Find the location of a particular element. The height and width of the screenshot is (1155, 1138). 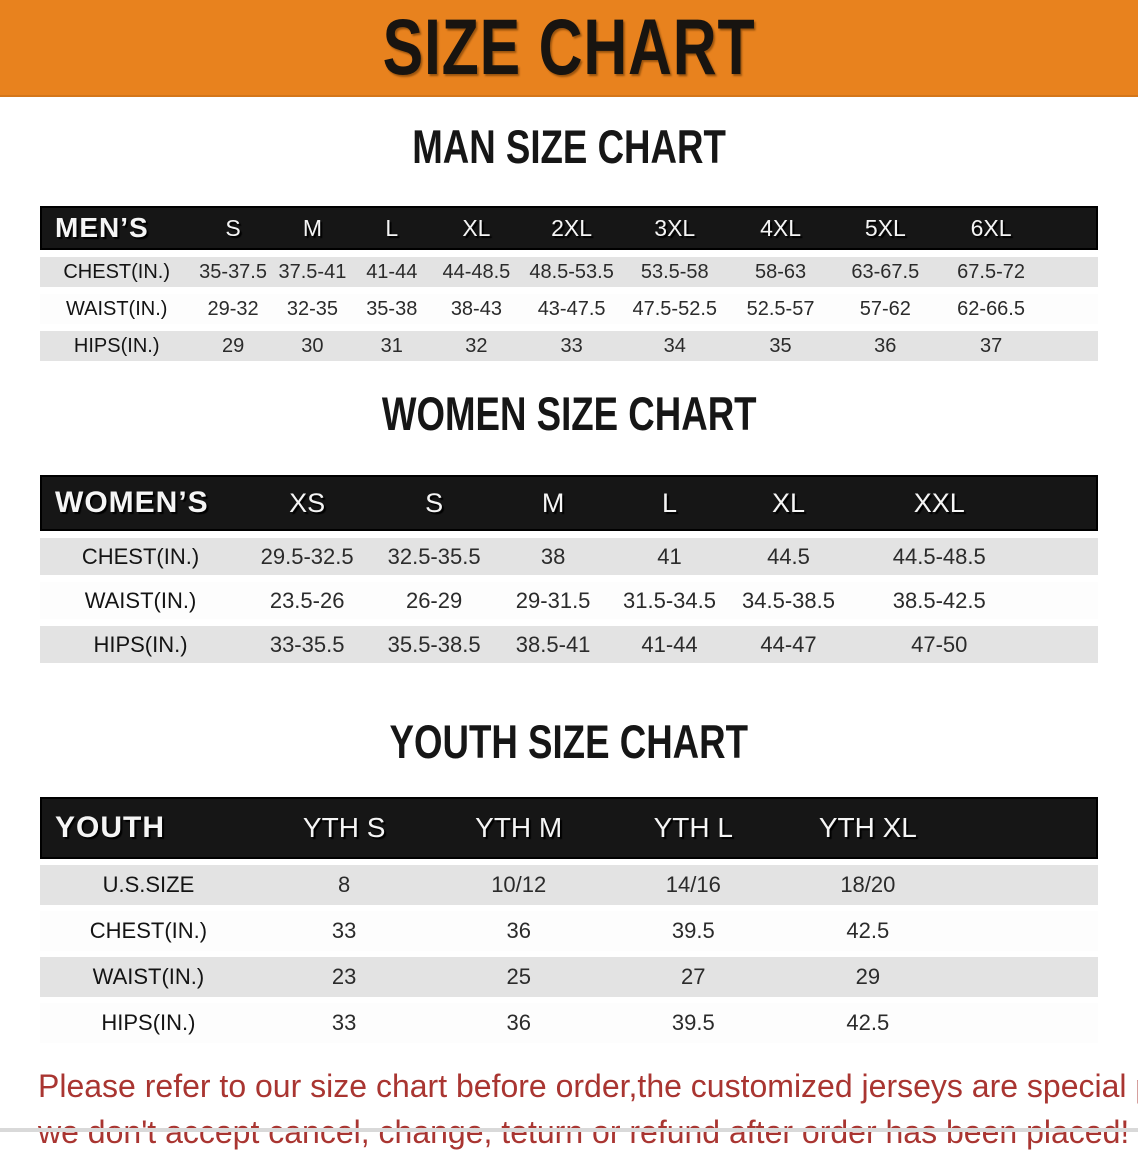

youth-header-row: YOUTH YTH S YTH M YTH L YTH XL is located at coordinates (569, 828).